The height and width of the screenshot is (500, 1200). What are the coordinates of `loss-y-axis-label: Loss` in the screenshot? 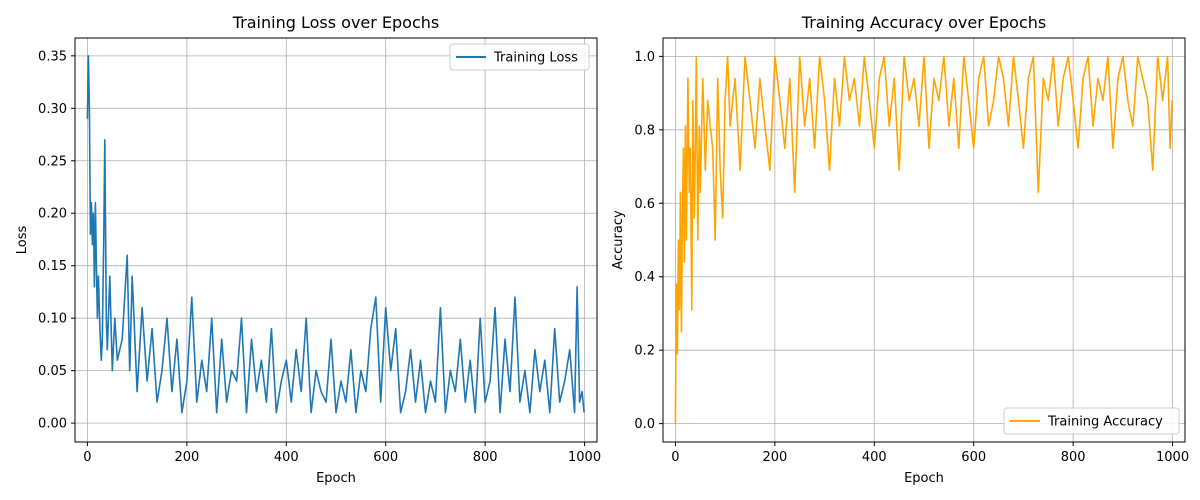 It's located at (22, 240).